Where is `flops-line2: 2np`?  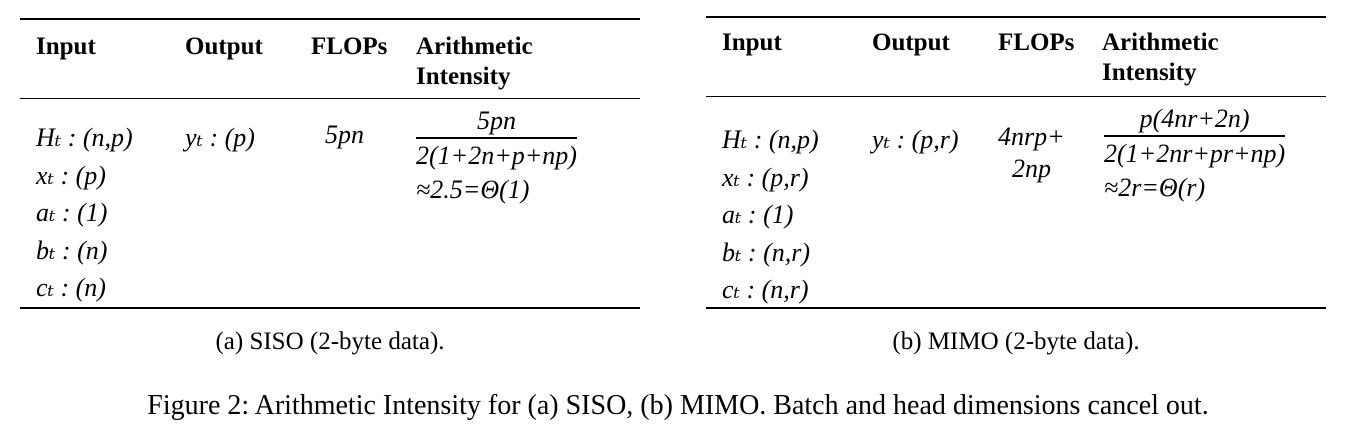
flops-line2: 2np is located at coordinates (1031, 168).